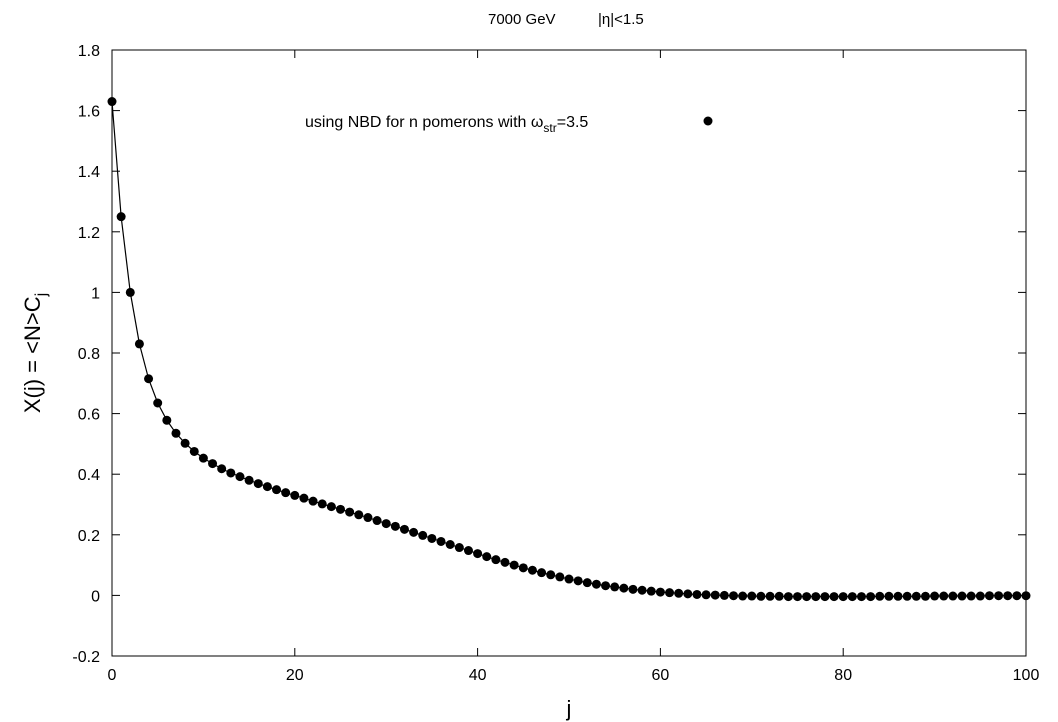 The image size is (1058, 722). I want to click on y-axis-label: X(j) = <N>Cj, so click(35, 353).